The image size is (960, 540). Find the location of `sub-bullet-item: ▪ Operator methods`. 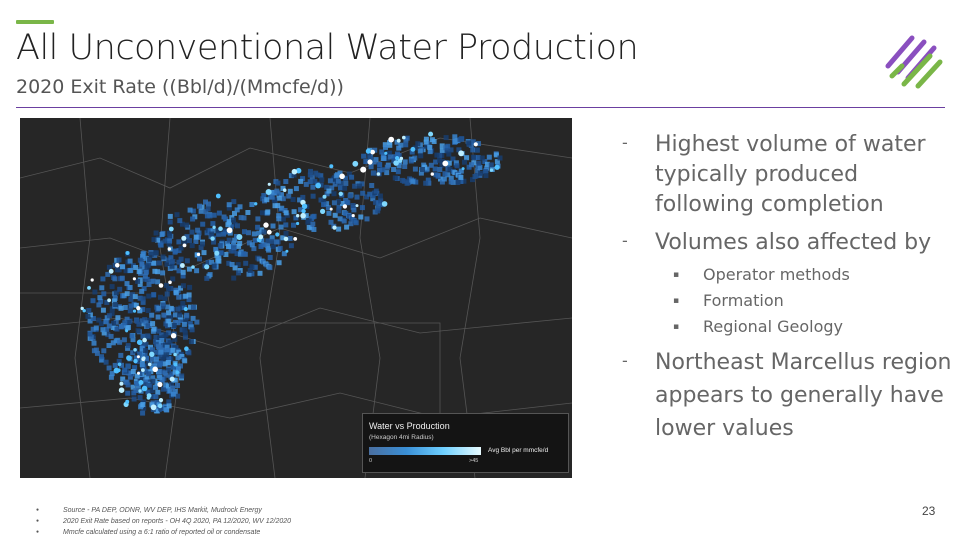

sub-bullet-item: ▪ Operator methods is located at coordinates (761, 274).